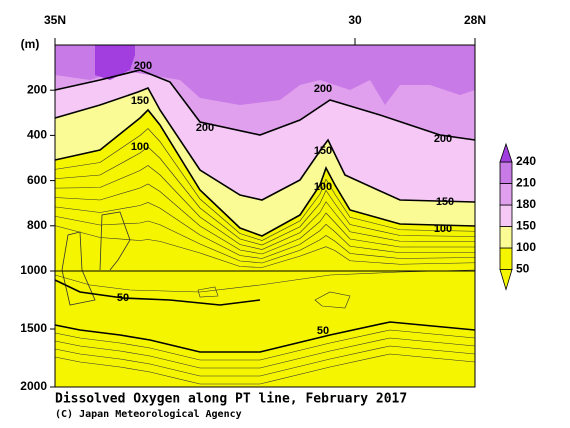  I want to click on x-tick-label: 30, so click(355, 20).